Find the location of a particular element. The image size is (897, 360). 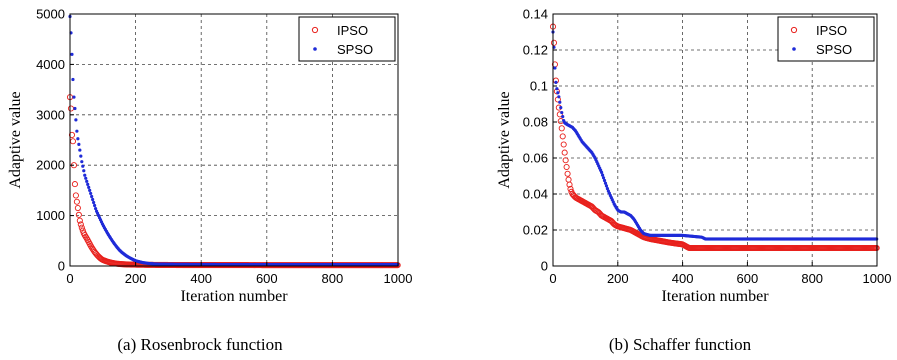

y-tick-label: 3000 is located at coordinates (50, 114).